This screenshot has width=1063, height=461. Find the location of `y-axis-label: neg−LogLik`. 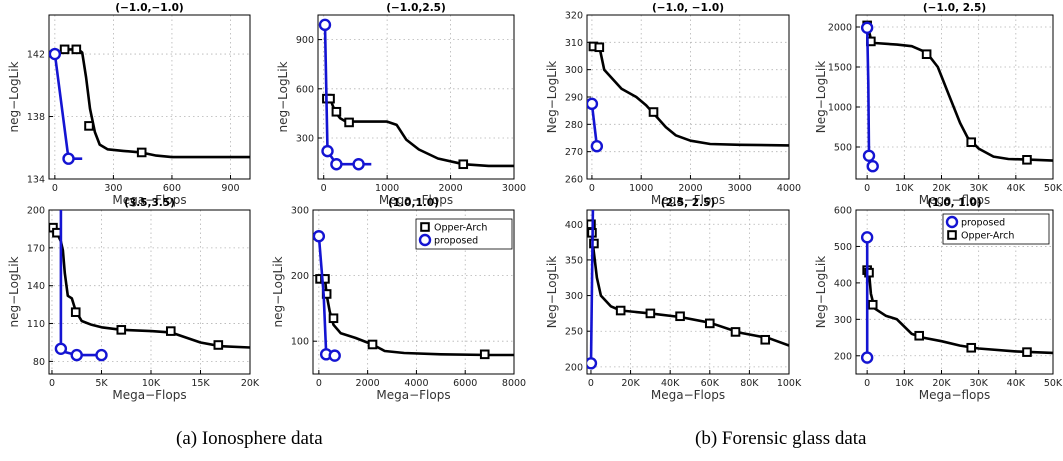

y-axis-label: neg−LogLik is located at coordinates (278, 291).